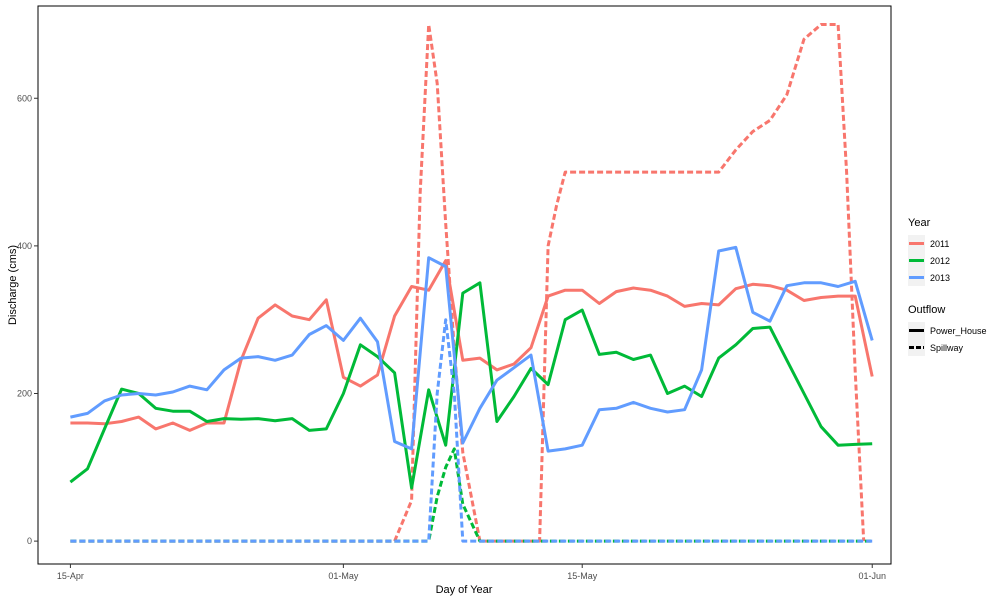  What do you see at coordinates (947, 348) in the screenshot?
I see `legend-label: Spillway` at bounding box center [947, 348].